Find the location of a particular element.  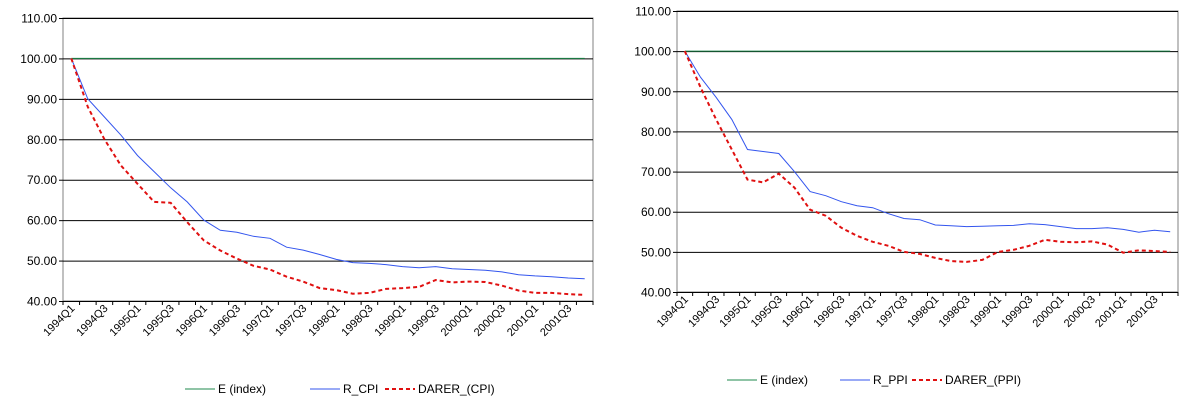

legend-label: DARER_(CPI) is located at coordinates (456, 389).